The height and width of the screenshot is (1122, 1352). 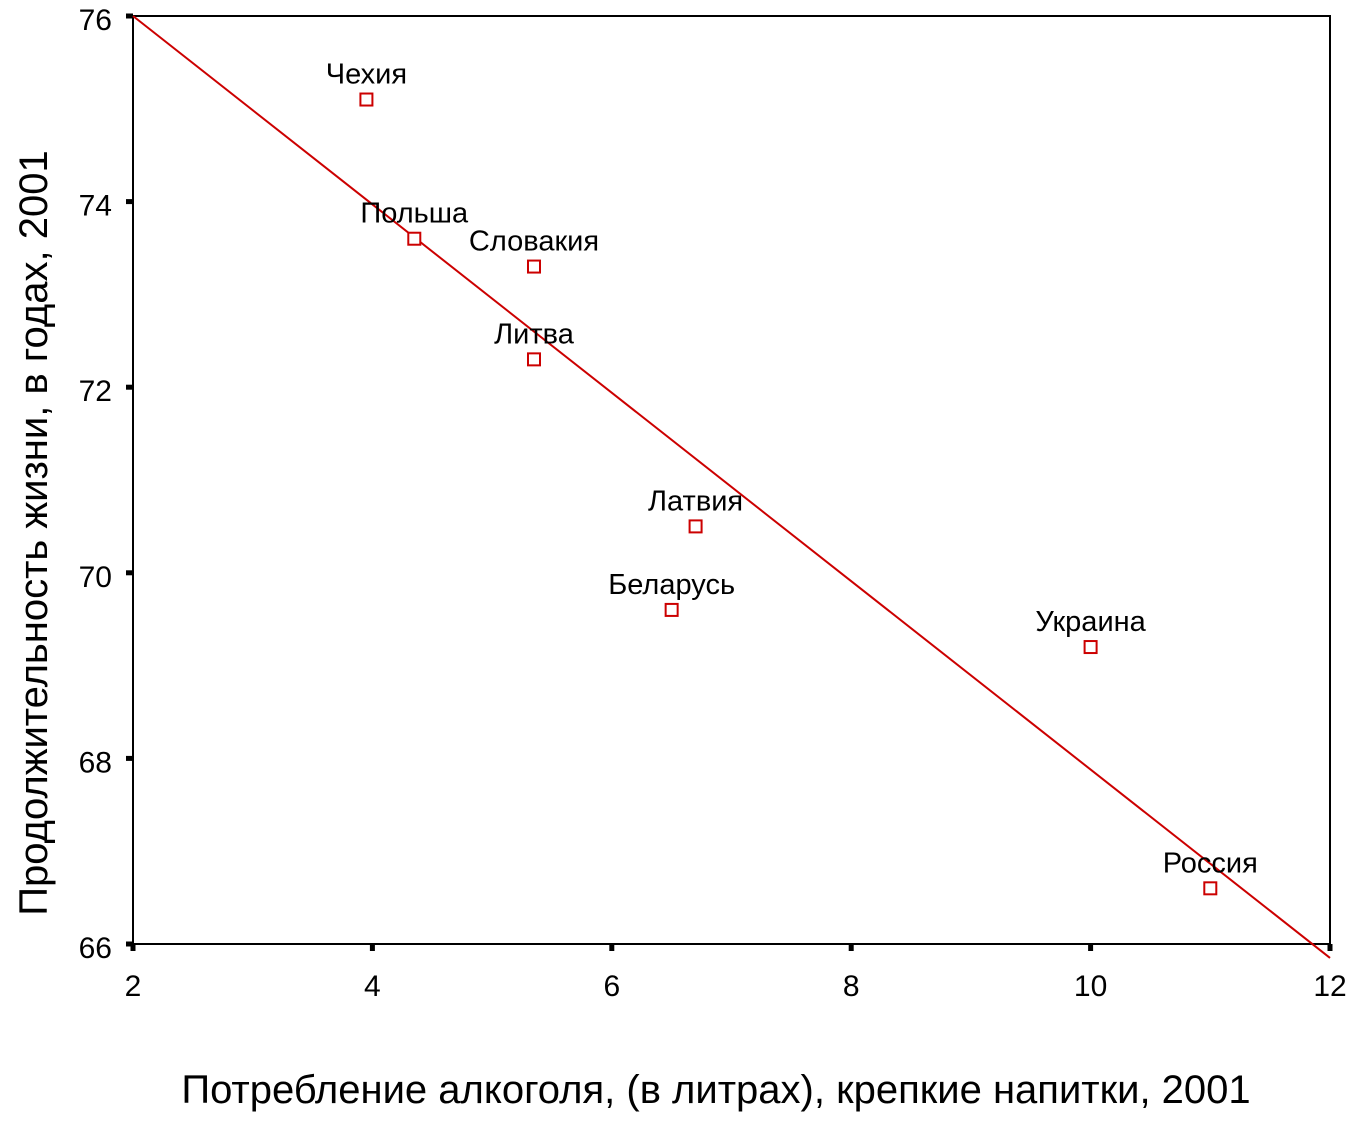 What do you see at coordinates (851, 986) in the screenshot?
I see `x-tick-label: 8` at bounding box center [851, 986].